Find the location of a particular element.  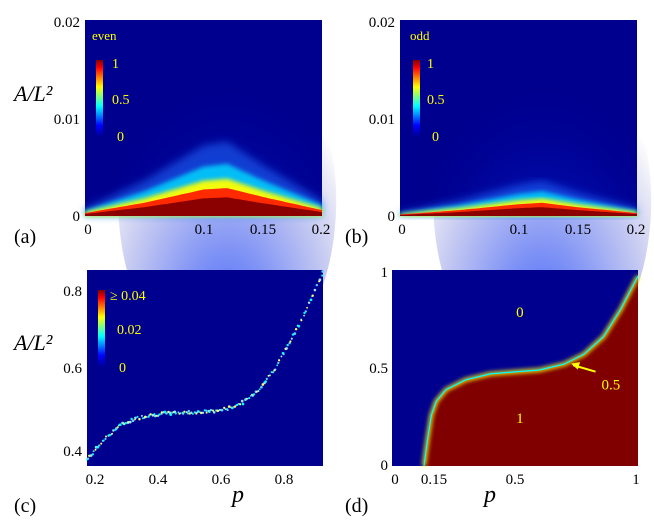

boundary-line is located at coordinates (531, 371).